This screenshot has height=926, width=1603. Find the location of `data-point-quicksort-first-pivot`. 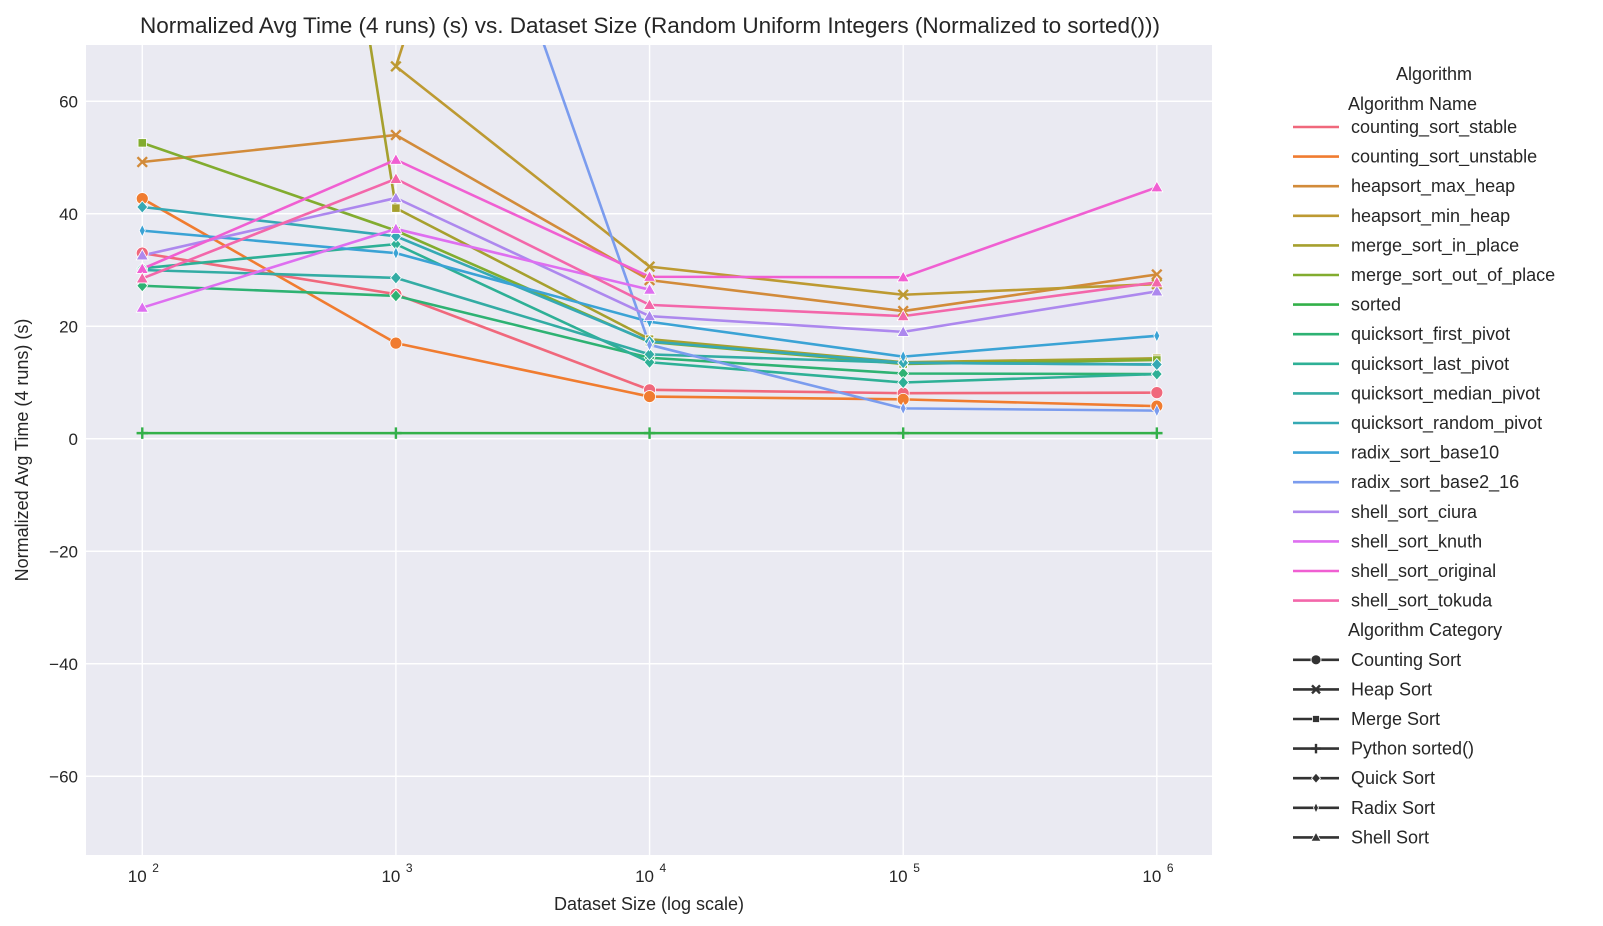

data-point-quicksort-first-pivot is located at coordinates (395, 296).